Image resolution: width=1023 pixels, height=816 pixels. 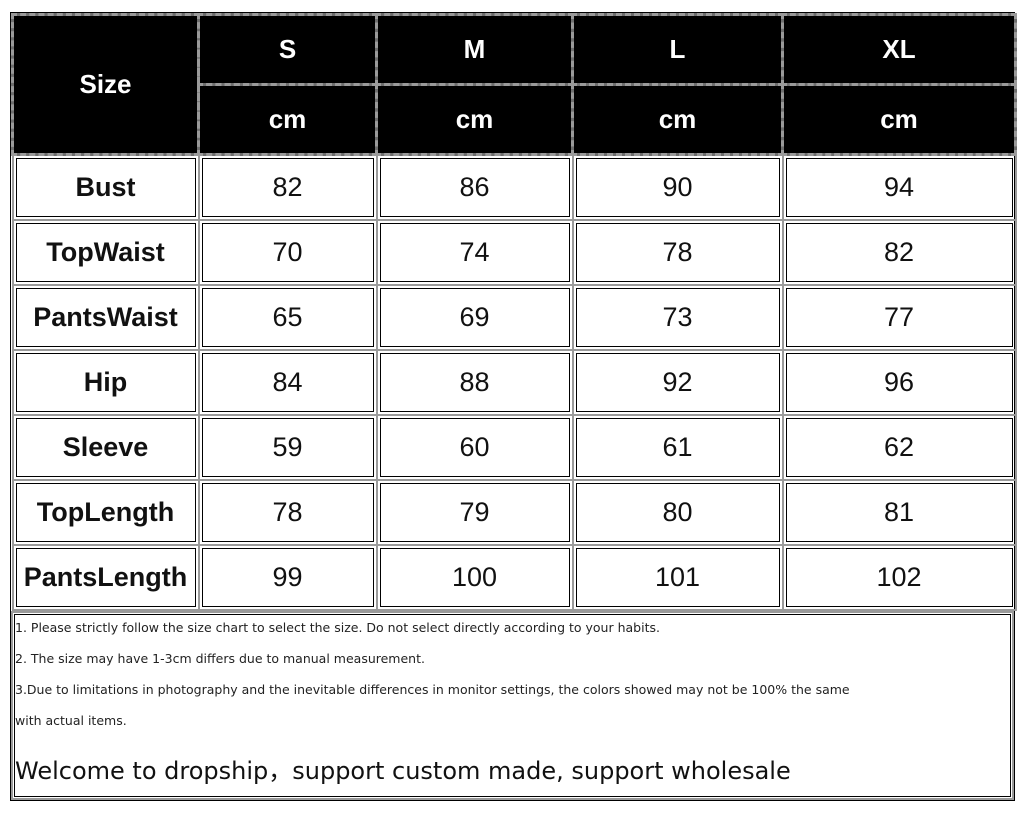 I want to click on table-row-toplength: TopLength 78 79 80 81, so click(x=514, y=512).